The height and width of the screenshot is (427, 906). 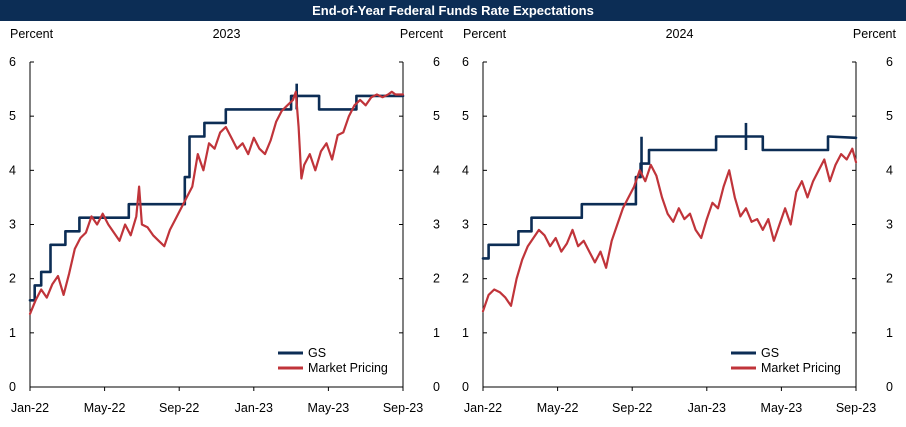 What do you see at coordinates (680, 34) in the screenshot?
I see `panel-subtitle: 2024` at bounding box center [680, 34].